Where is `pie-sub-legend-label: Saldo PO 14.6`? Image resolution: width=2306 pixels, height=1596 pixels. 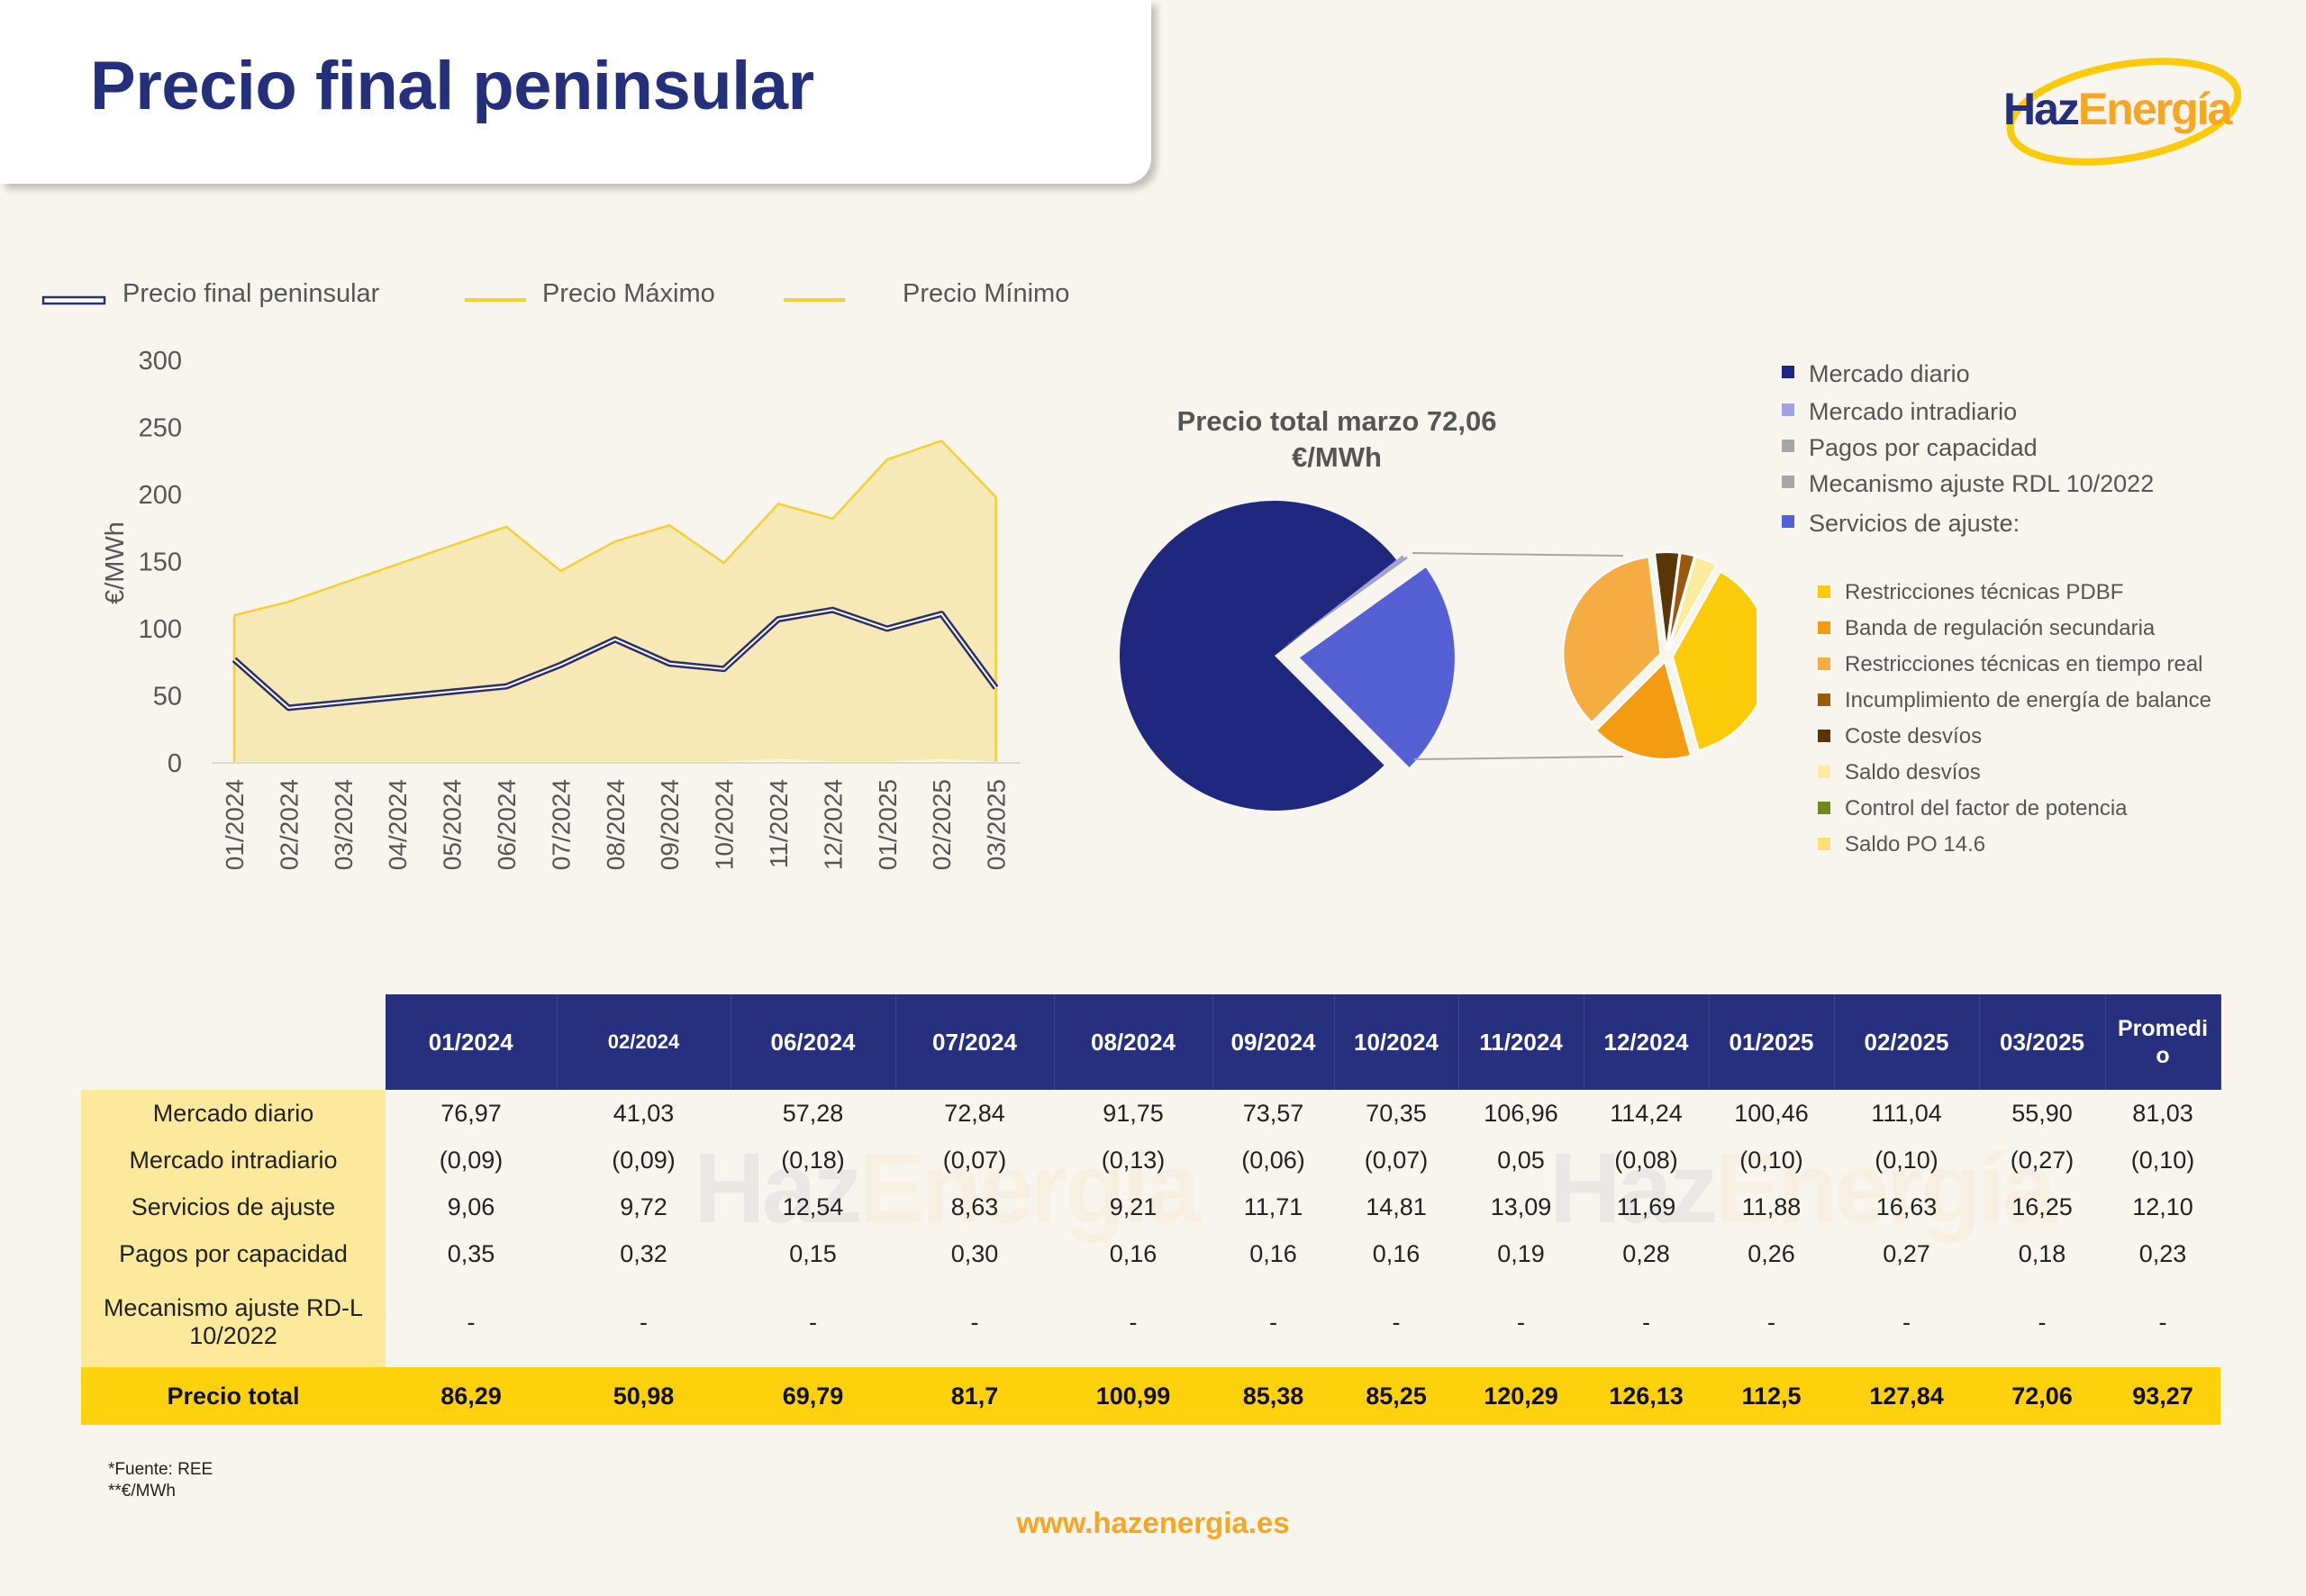
pie-sub-legend-label: Saldo PO 14.6 is located at coordinates (1915, 844).